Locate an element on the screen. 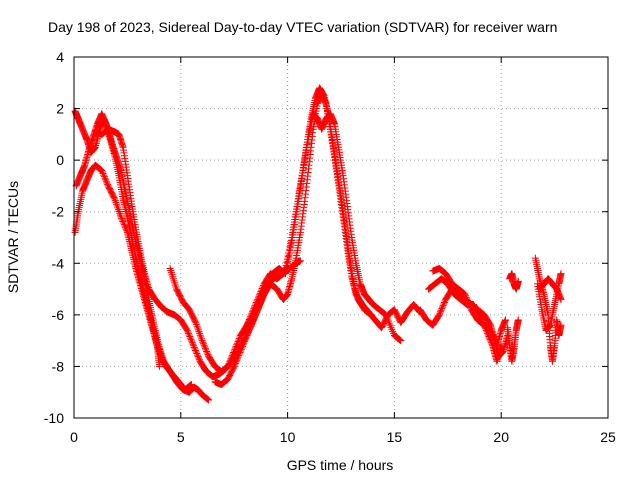  series-track-k is located at coordinates (513, 340).